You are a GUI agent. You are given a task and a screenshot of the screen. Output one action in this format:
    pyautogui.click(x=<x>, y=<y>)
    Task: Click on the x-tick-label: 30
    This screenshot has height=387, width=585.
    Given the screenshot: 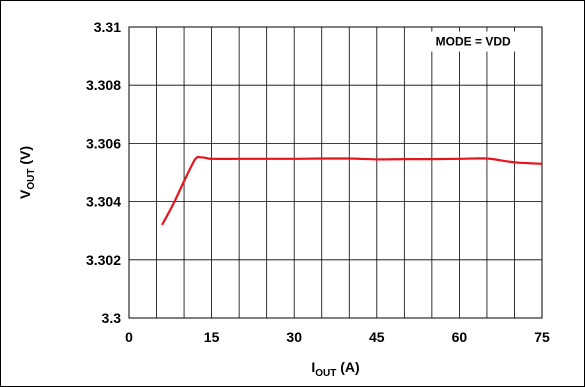 What is the action you would take?
    pyautogui.click(x=294, y=337)
    